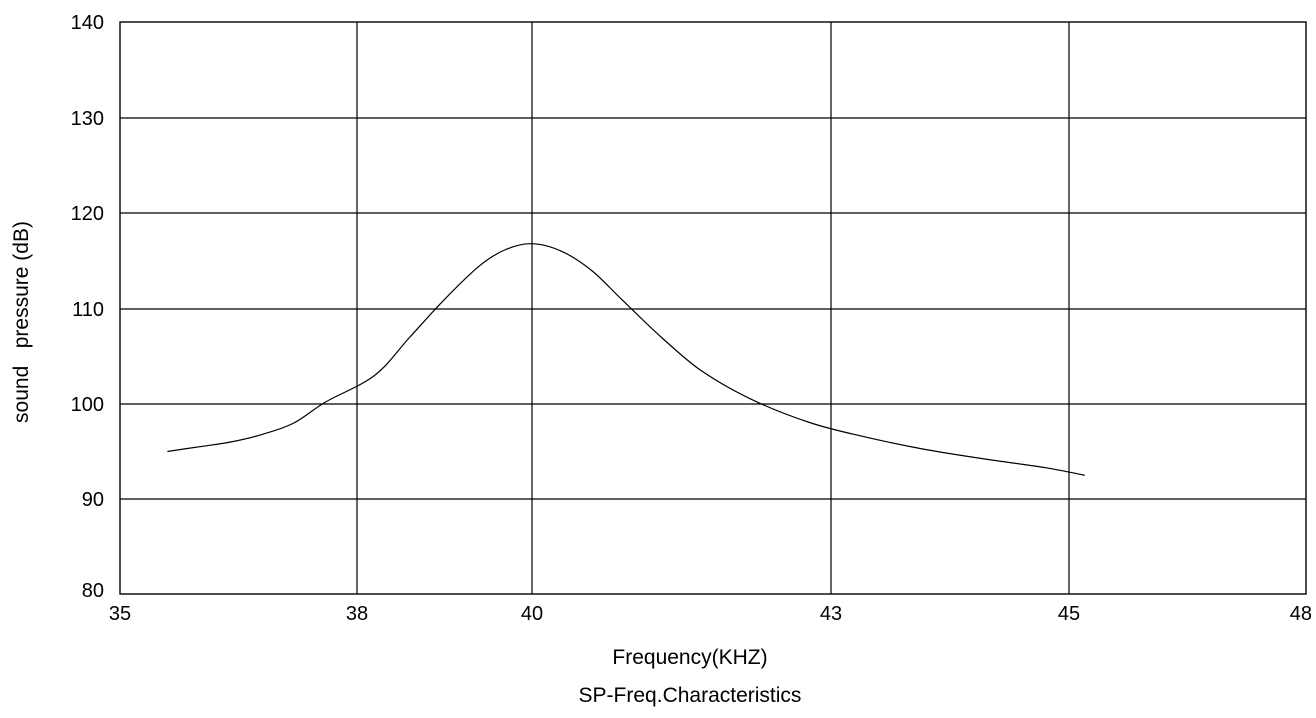 This screenshot has height=718, width=1316. What do you see at coordinates (357, 614) in the screenshot?
I see `x-tick-label-38: 38` at bounding box center [357, 614].